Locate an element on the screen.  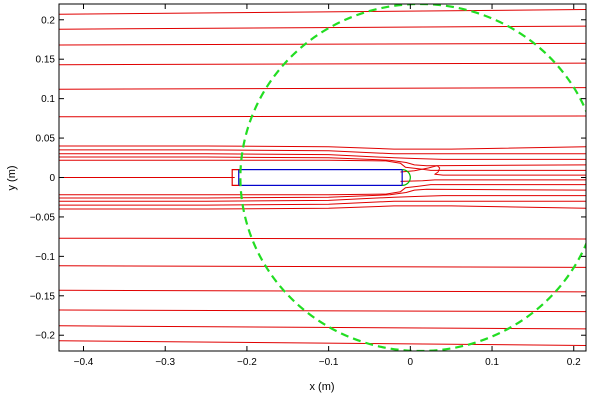
x-tick-label: 0.2 is located at coordinates (574, 362).